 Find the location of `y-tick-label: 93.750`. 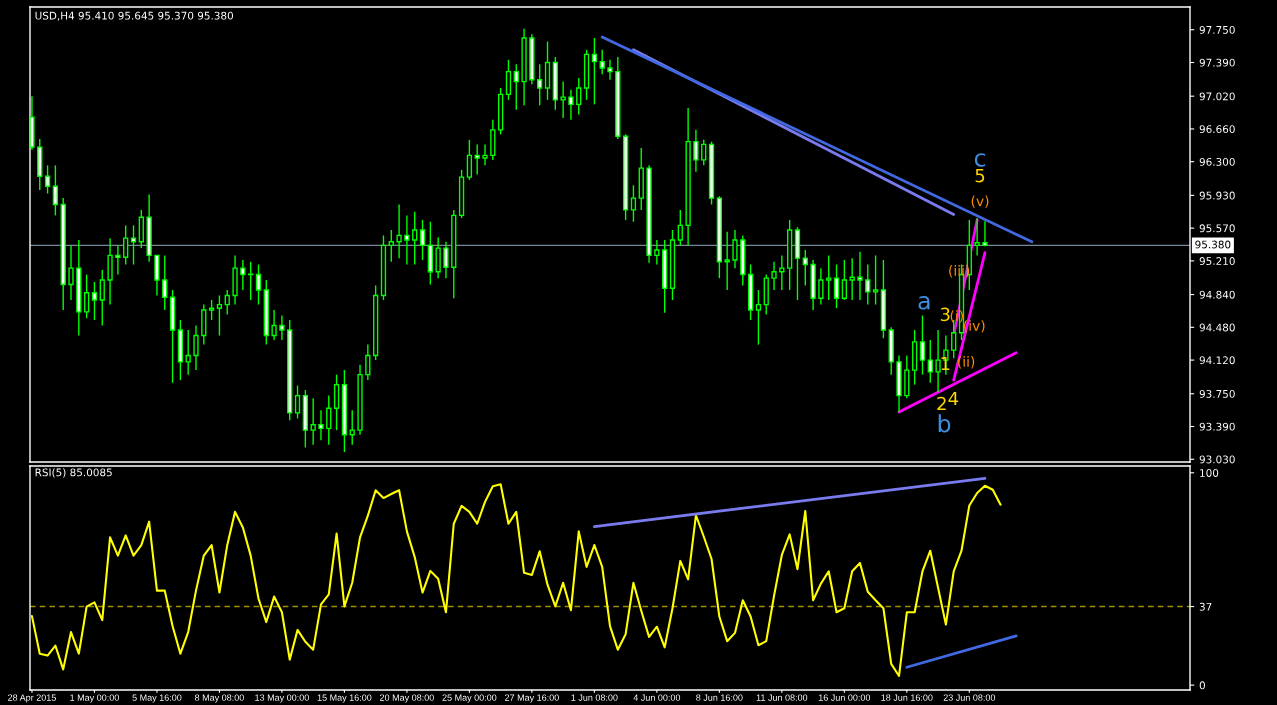

y-tick-label: 93.750 is located at coordinates (1217, 393).